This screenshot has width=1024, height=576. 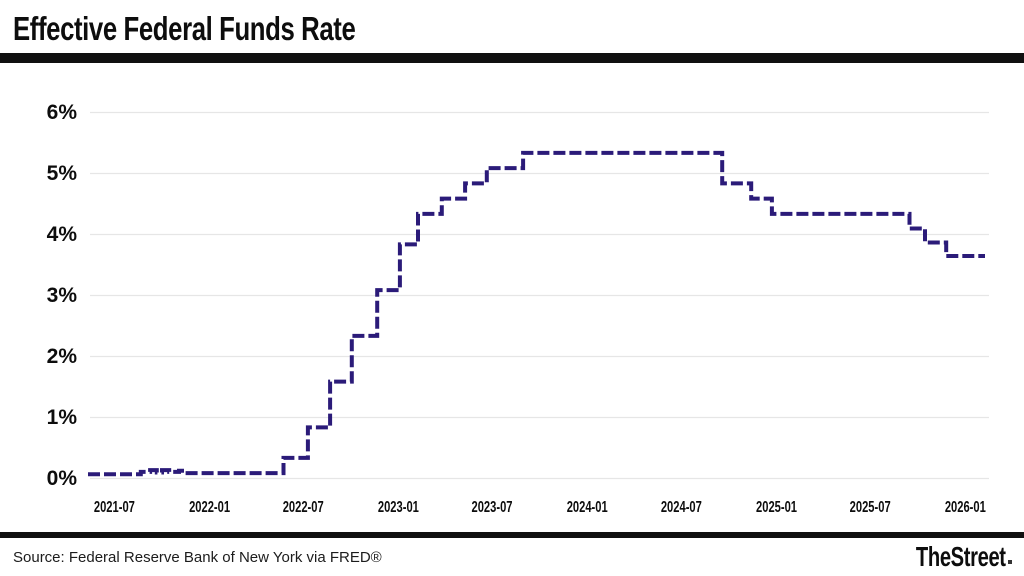 What do you see at coordinates (776, 507) in the screenshot?
I see `x-tick-label: 2025-01` at bounding box center [776, 507].